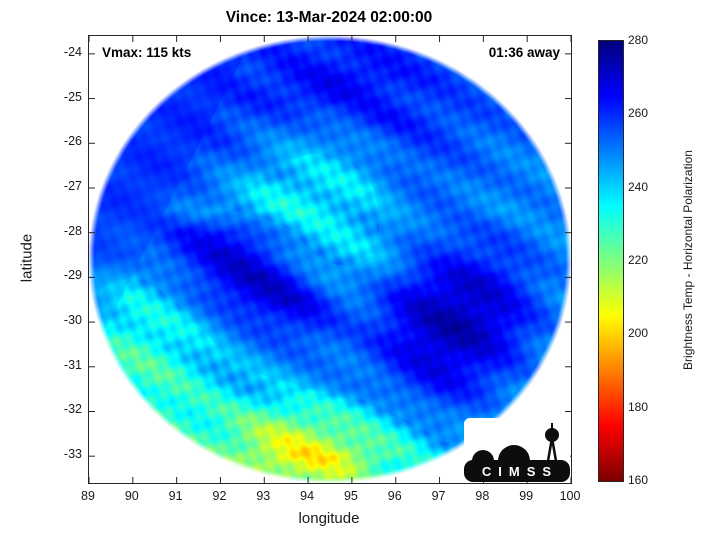 The image size is (720, 540). Describe the element at coordinates (350, 496) in the screenshot. I see `x-tick-label: 95` at that location.